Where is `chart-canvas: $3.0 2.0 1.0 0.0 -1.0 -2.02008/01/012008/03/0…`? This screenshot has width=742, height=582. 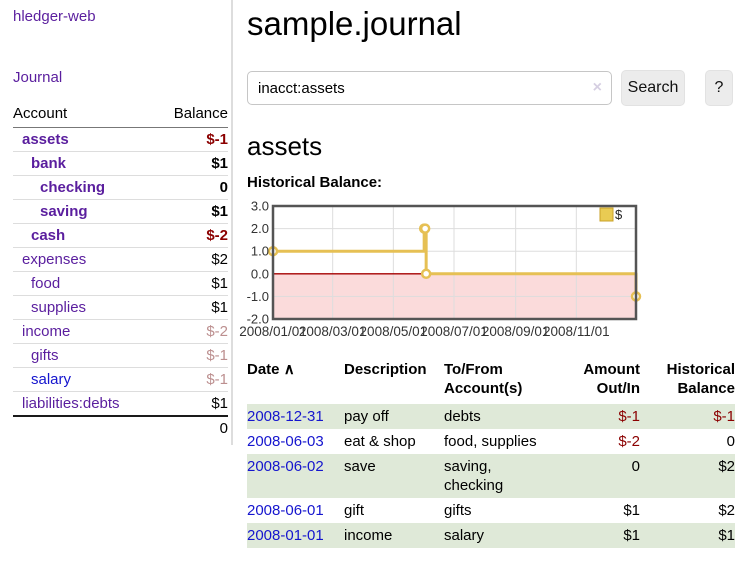 chart-canvas: $3.0 2.0 1.0 0.0 -1.0 -2.02008/01/012008/03/0… is located at coordinates (457, 270).